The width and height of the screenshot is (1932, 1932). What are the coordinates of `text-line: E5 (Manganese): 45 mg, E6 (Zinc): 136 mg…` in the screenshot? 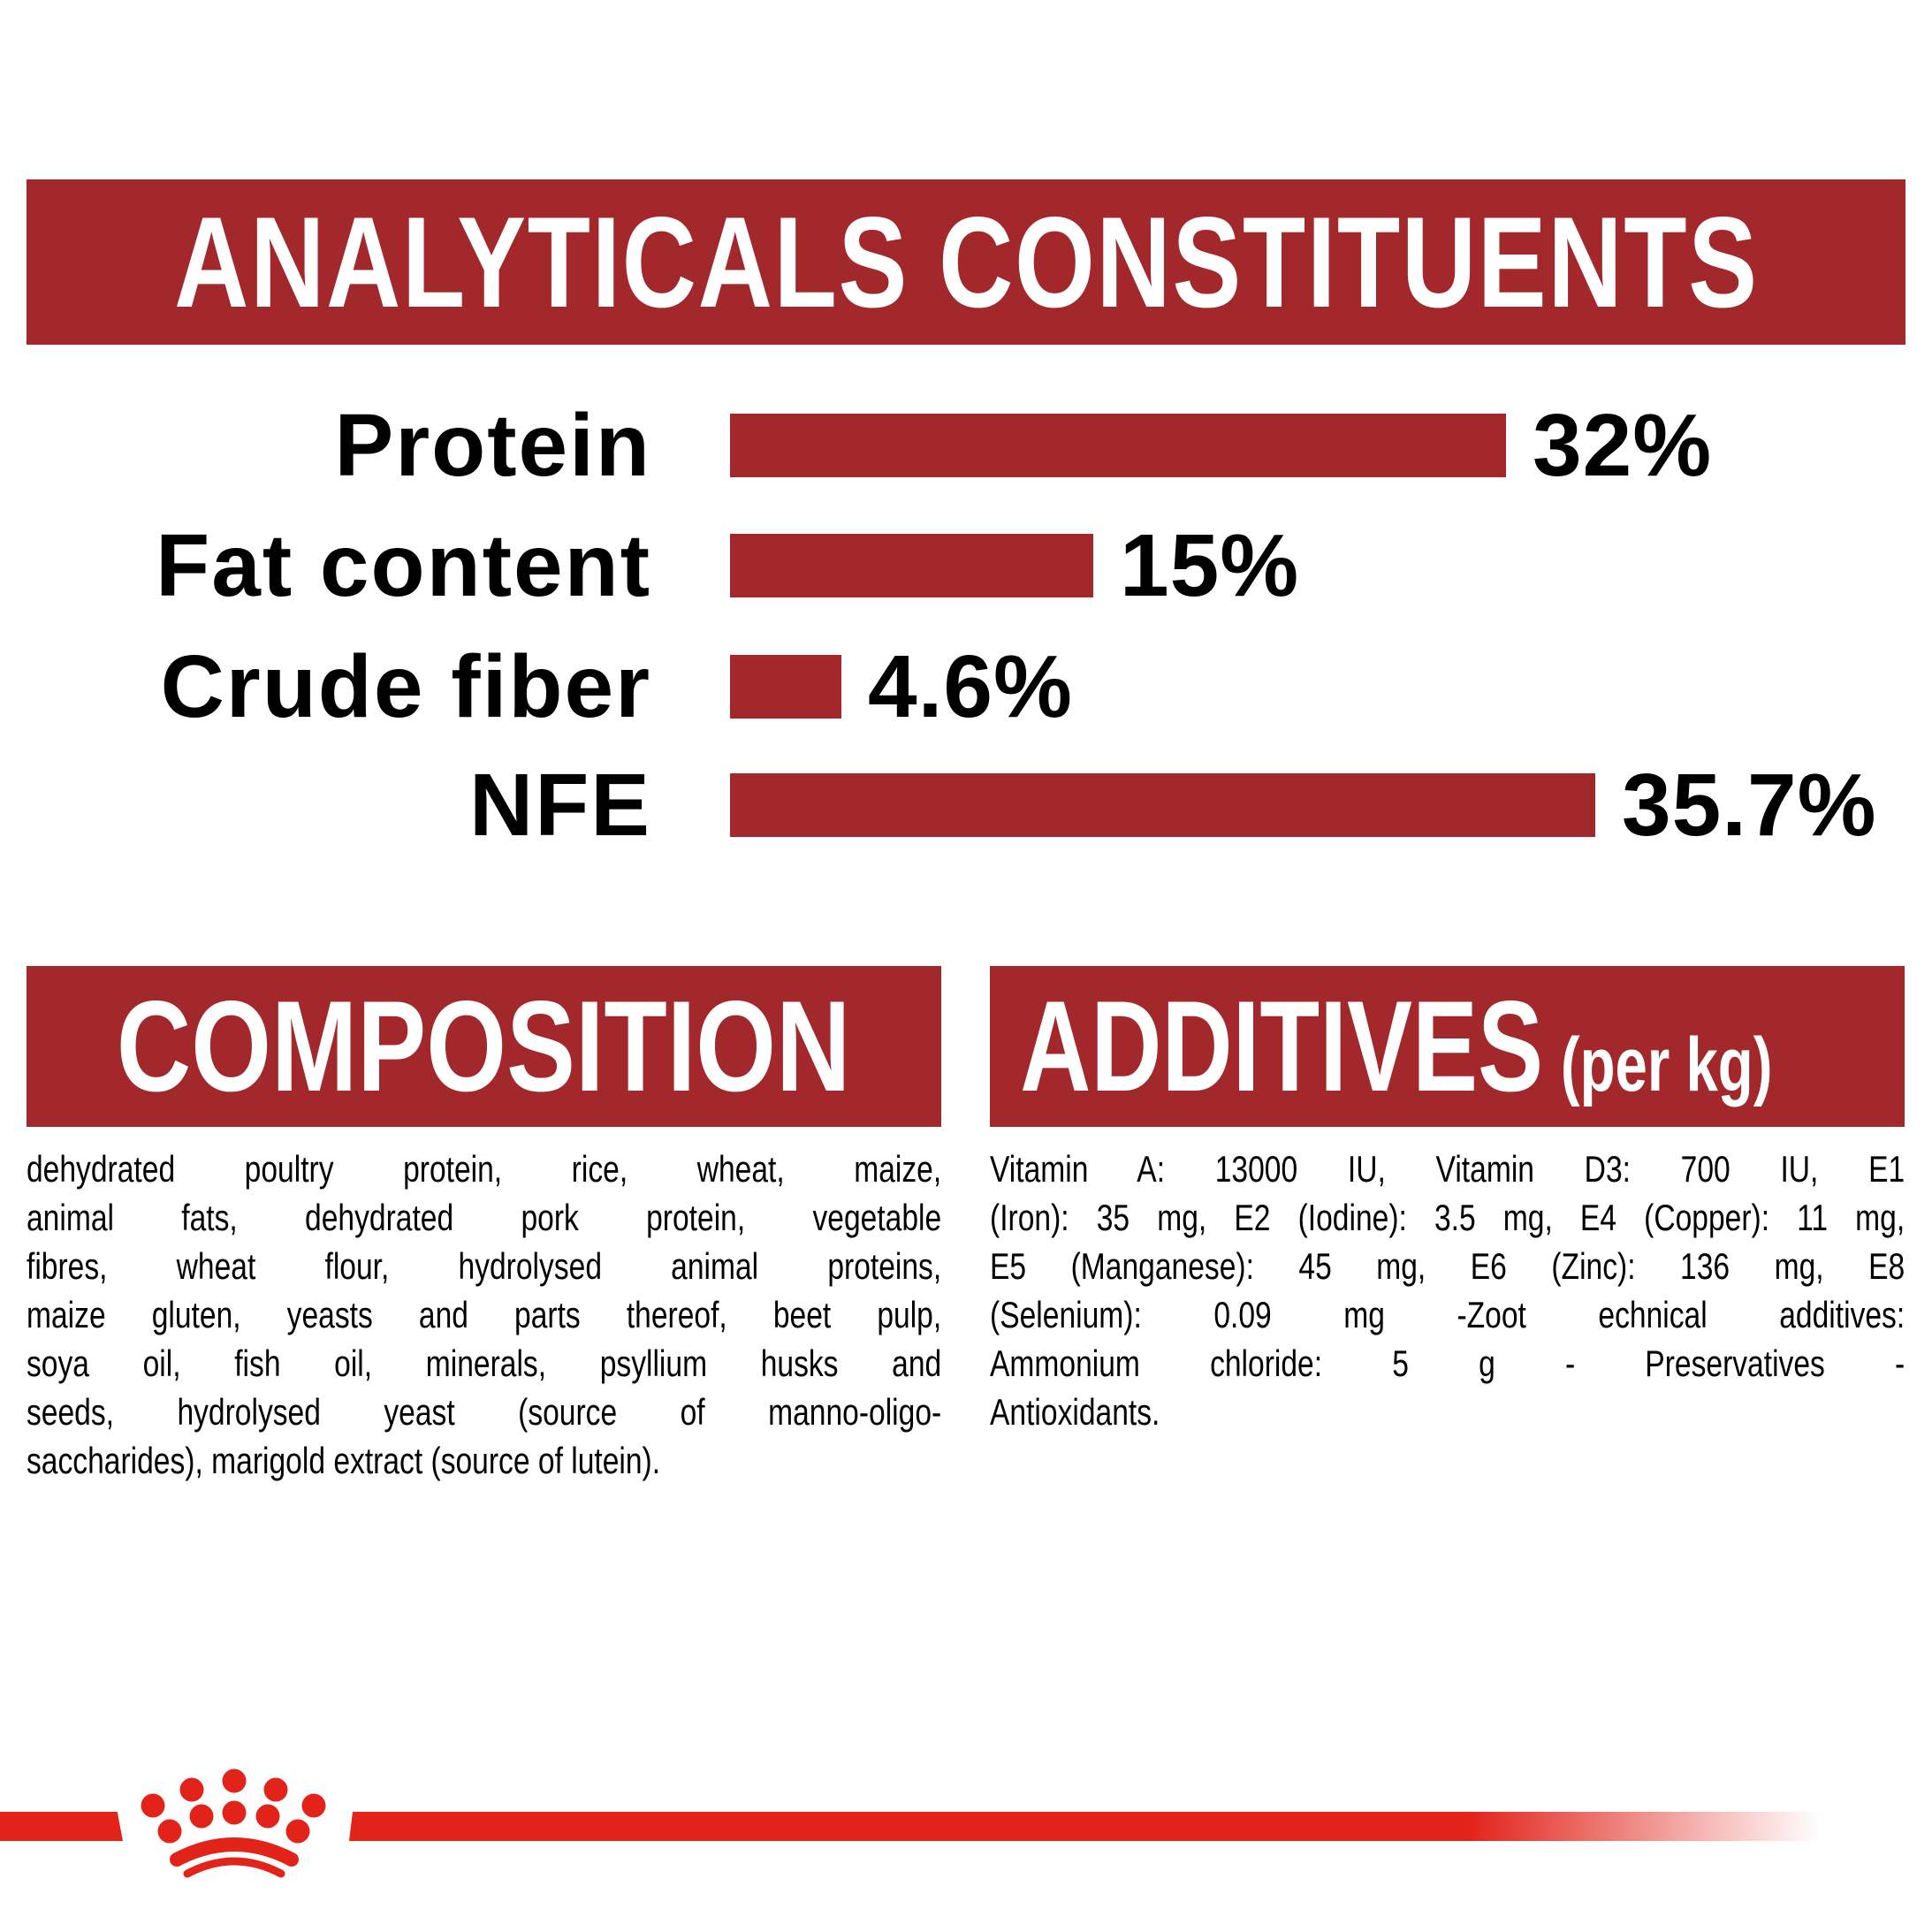 It's located at (1447, 1266).